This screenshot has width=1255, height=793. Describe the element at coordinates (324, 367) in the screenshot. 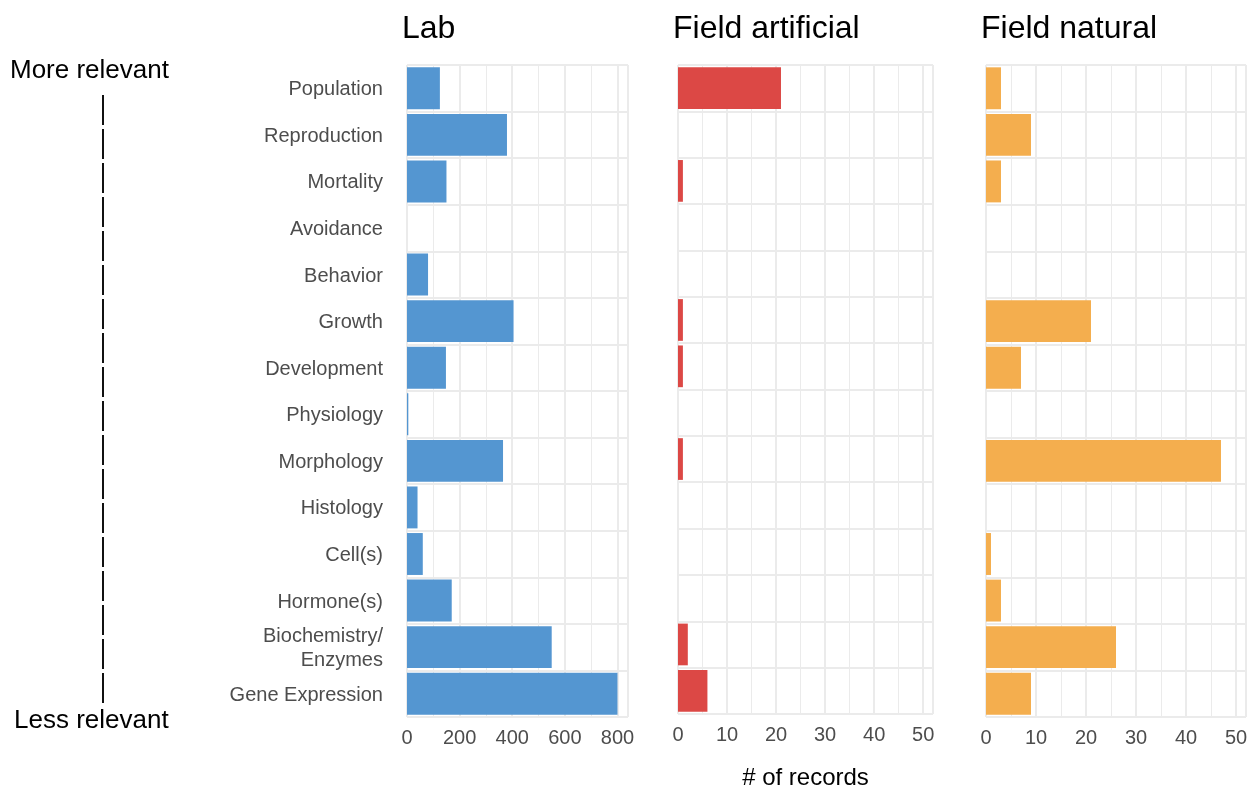

I see `y-tick-label: Development` at that location.